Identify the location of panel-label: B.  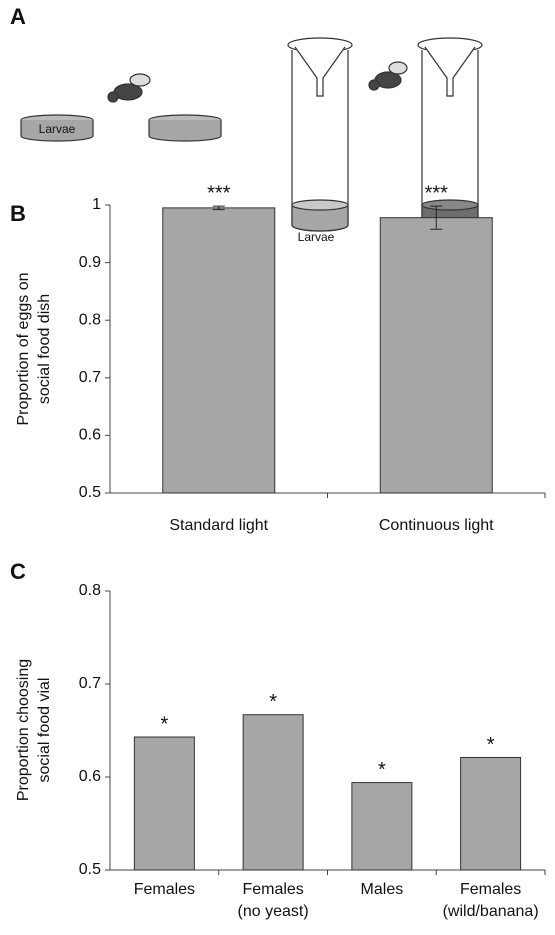
(18, 213).